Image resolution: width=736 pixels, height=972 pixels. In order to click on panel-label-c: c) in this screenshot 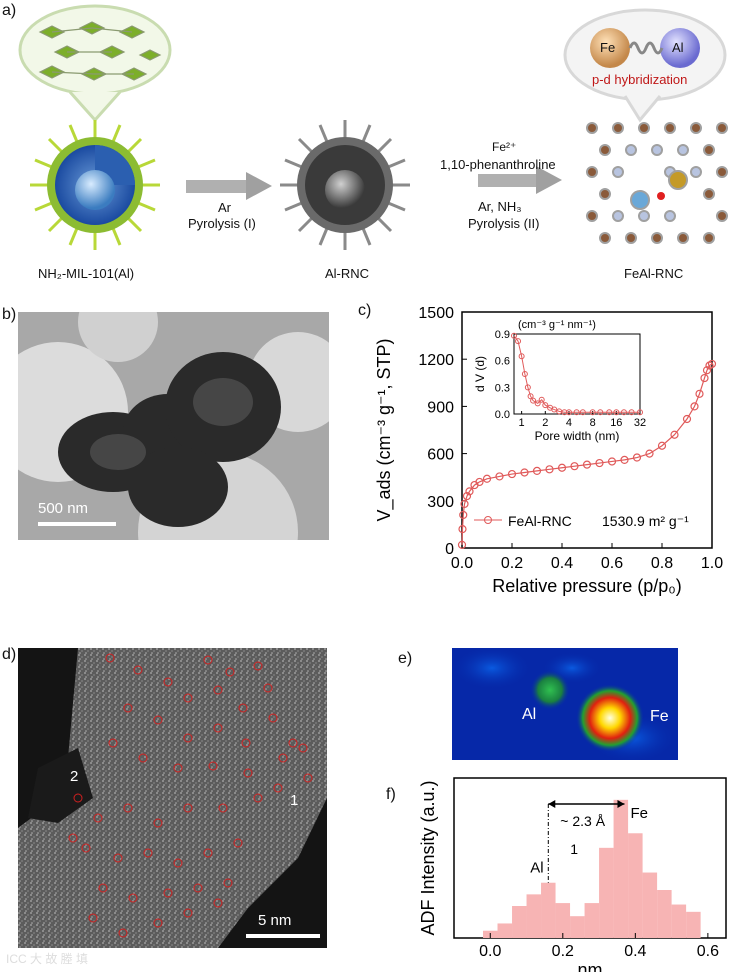, I will do `click(365, 310)`.